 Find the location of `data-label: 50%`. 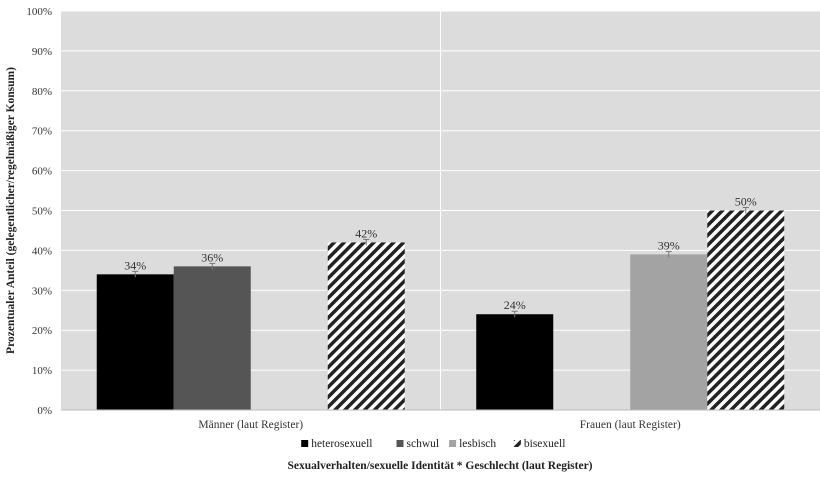

data-label: 50% is located at coordinates (746, 202).